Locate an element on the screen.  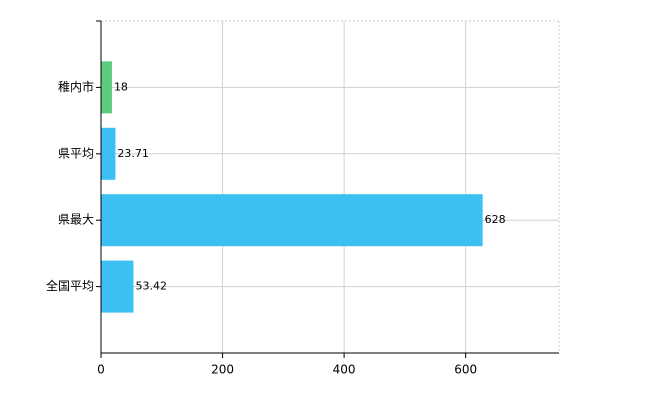
x-tick-label: 400 is located at coordinates (344, 370).